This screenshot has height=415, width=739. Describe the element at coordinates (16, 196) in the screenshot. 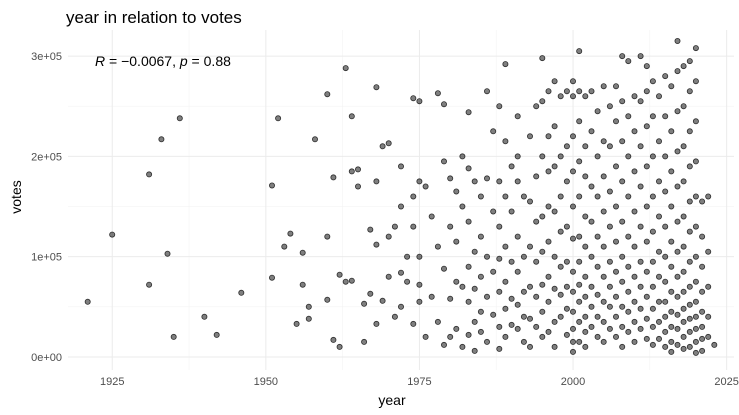

I see `y-axis-label: votes` at that location.